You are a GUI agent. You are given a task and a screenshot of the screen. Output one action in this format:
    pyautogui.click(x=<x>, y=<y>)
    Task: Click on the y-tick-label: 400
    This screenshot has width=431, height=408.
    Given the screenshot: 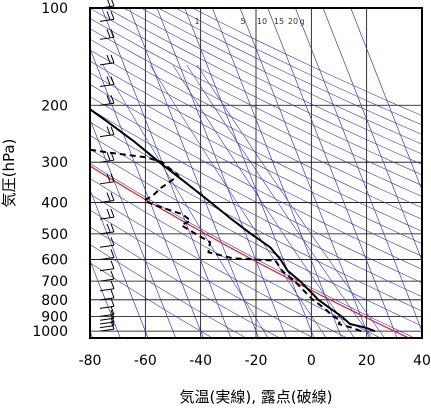 What is the action you would take?
    pyautogui.click(x=54, y=204)
    